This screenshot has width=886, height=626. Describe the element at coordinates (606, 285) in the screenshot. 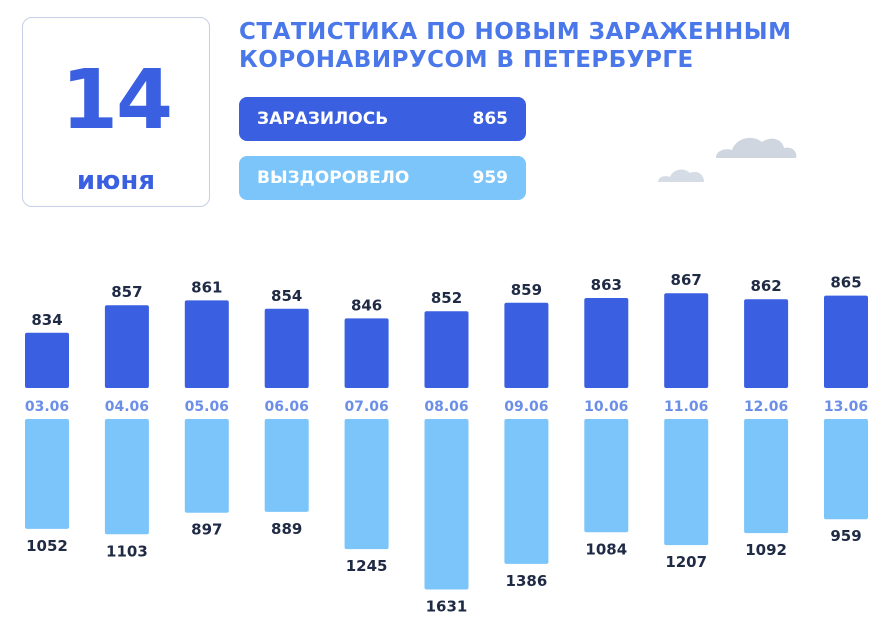

I see `infected-value-label: 863` at that location.